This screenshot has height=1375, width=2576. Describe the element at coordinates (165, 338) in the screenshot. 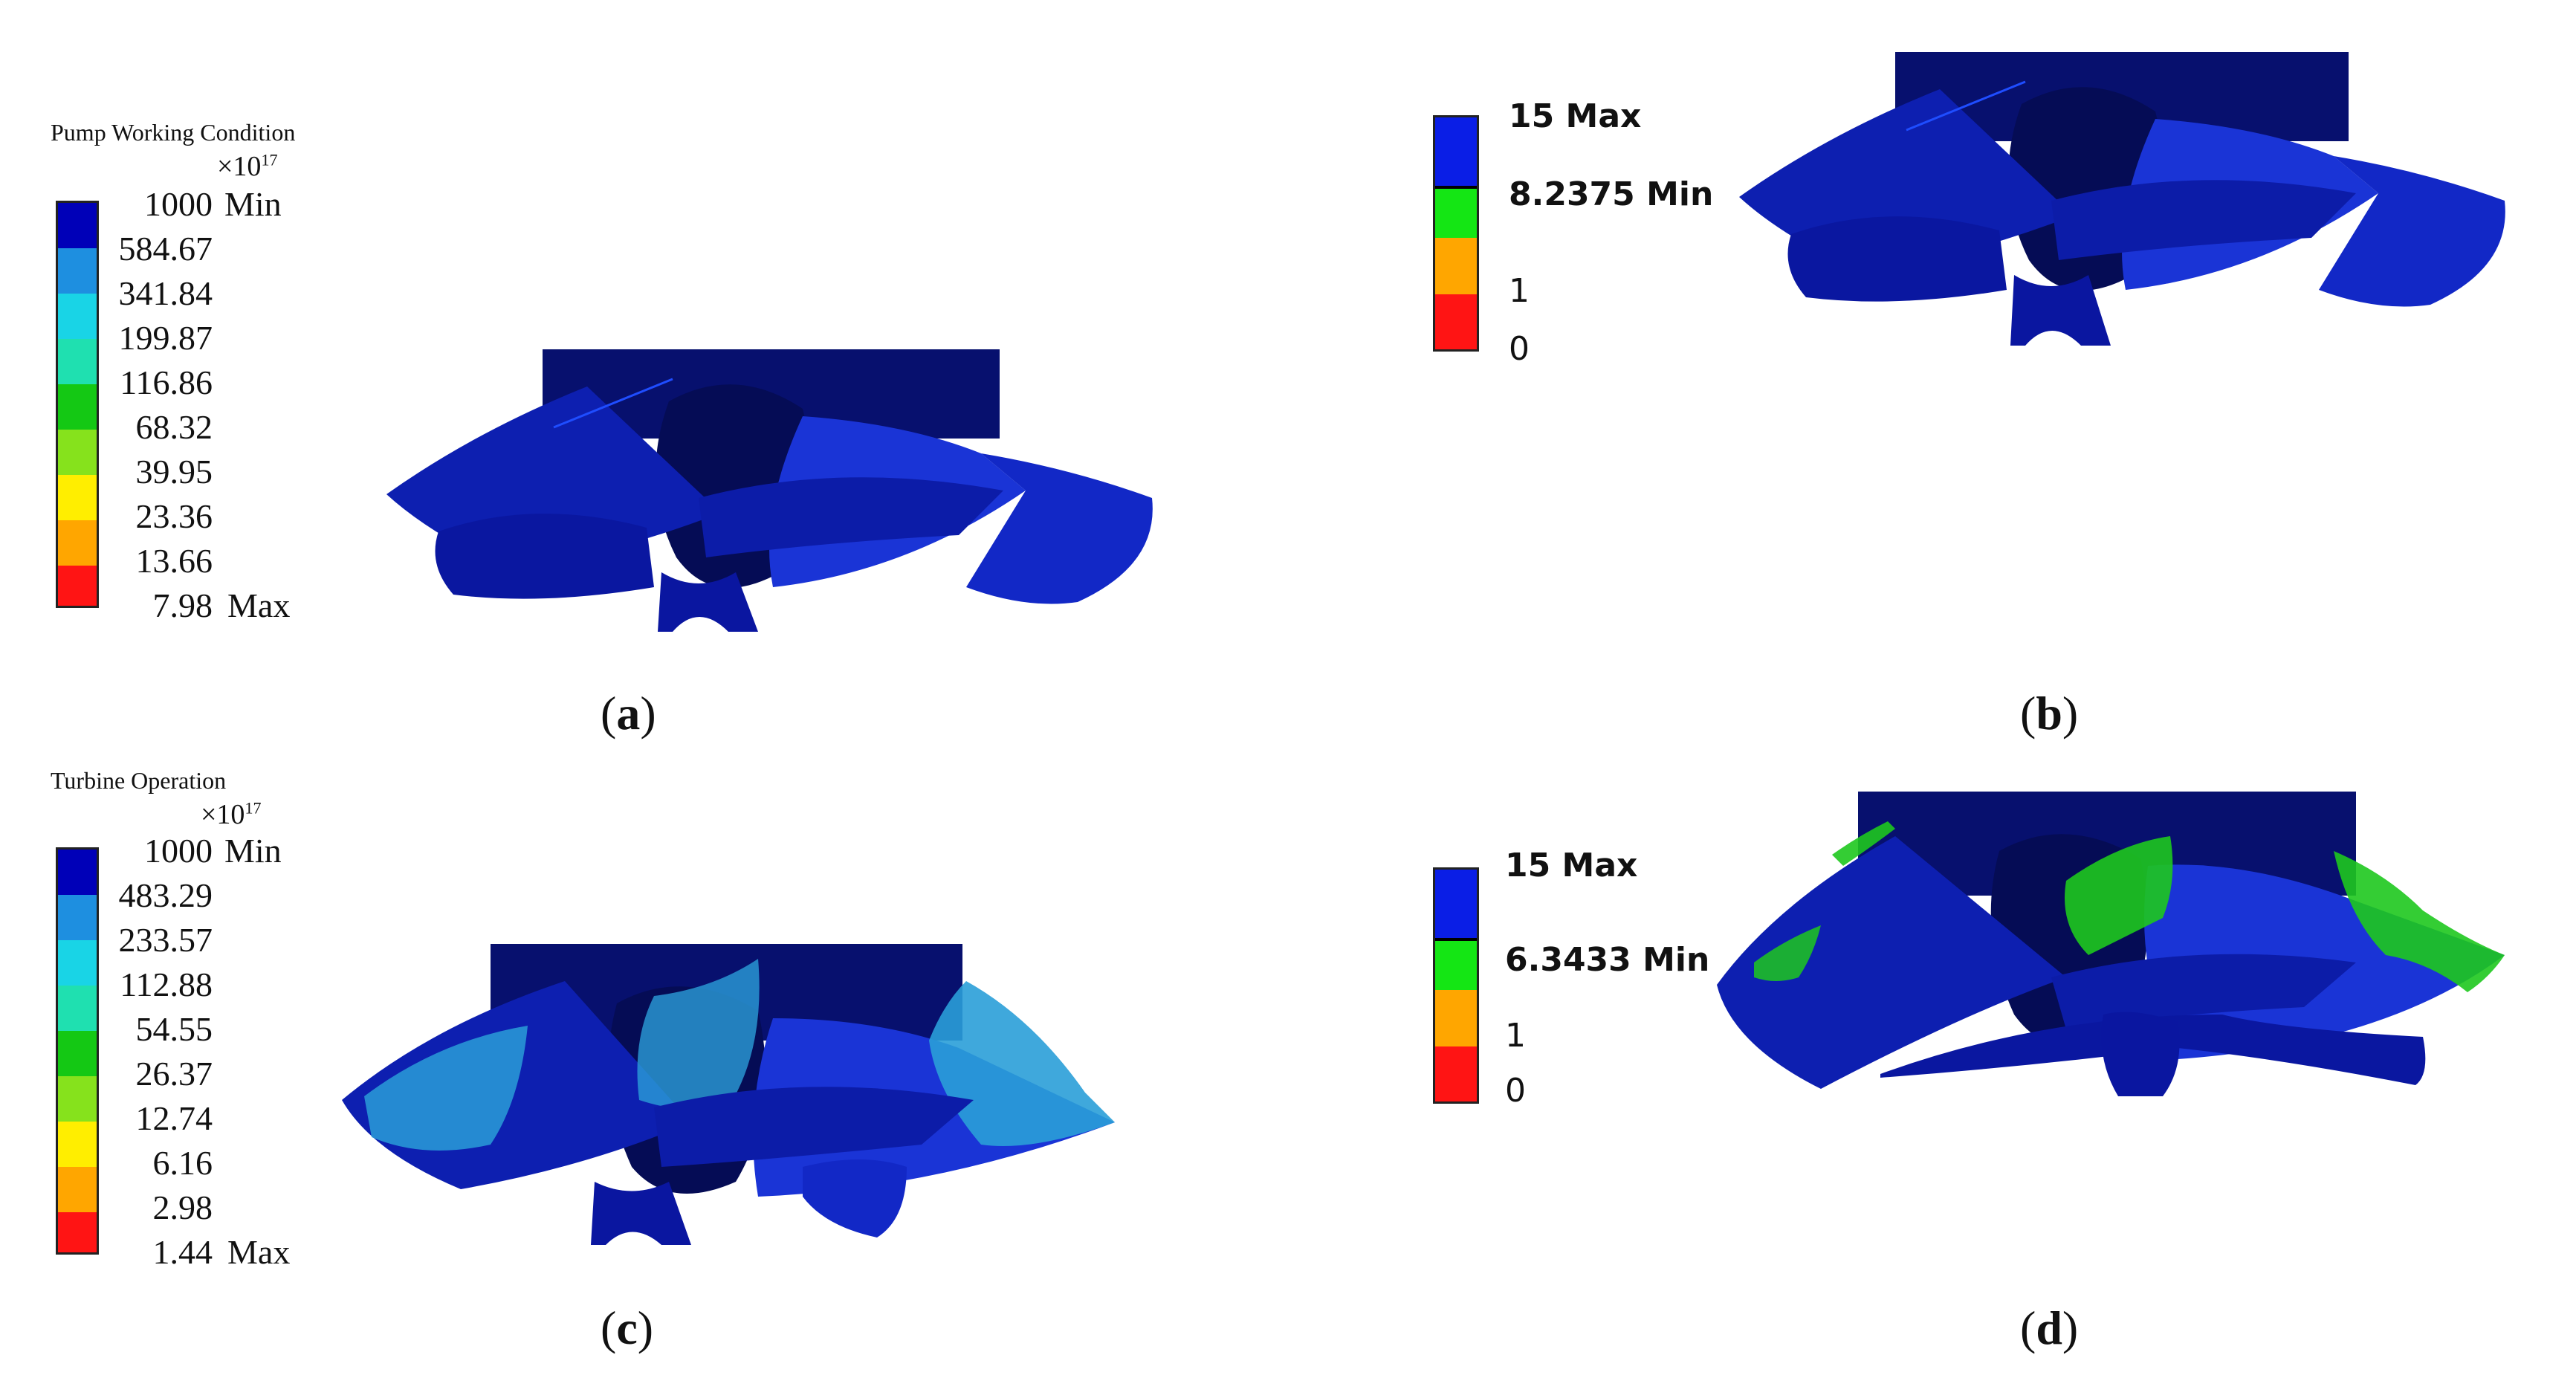

I see `legend-label: 199.87` at that location.